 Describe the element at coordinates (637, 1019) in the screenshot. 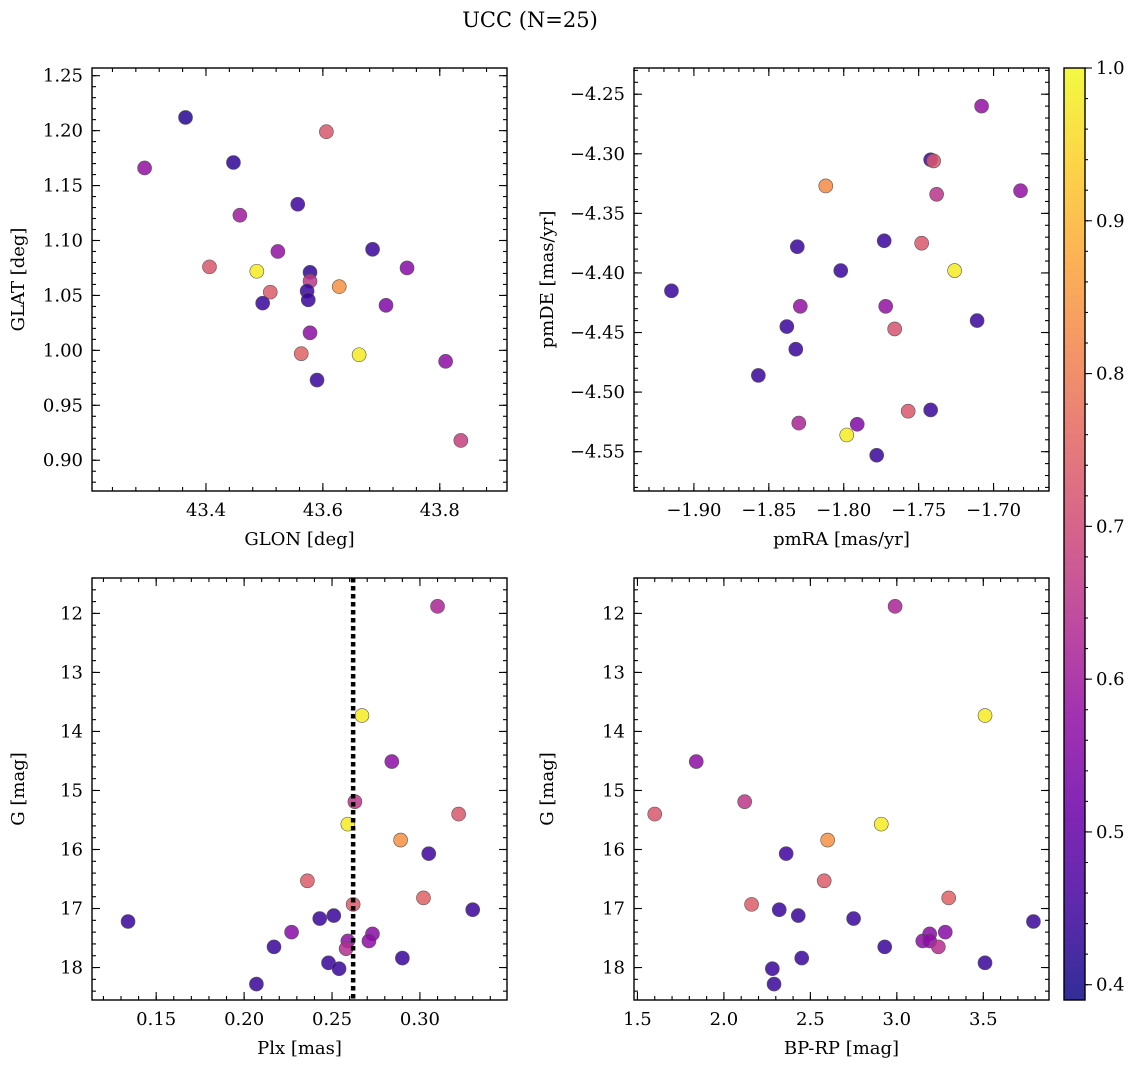

I see `x-tick-label: 1.5` at that location.